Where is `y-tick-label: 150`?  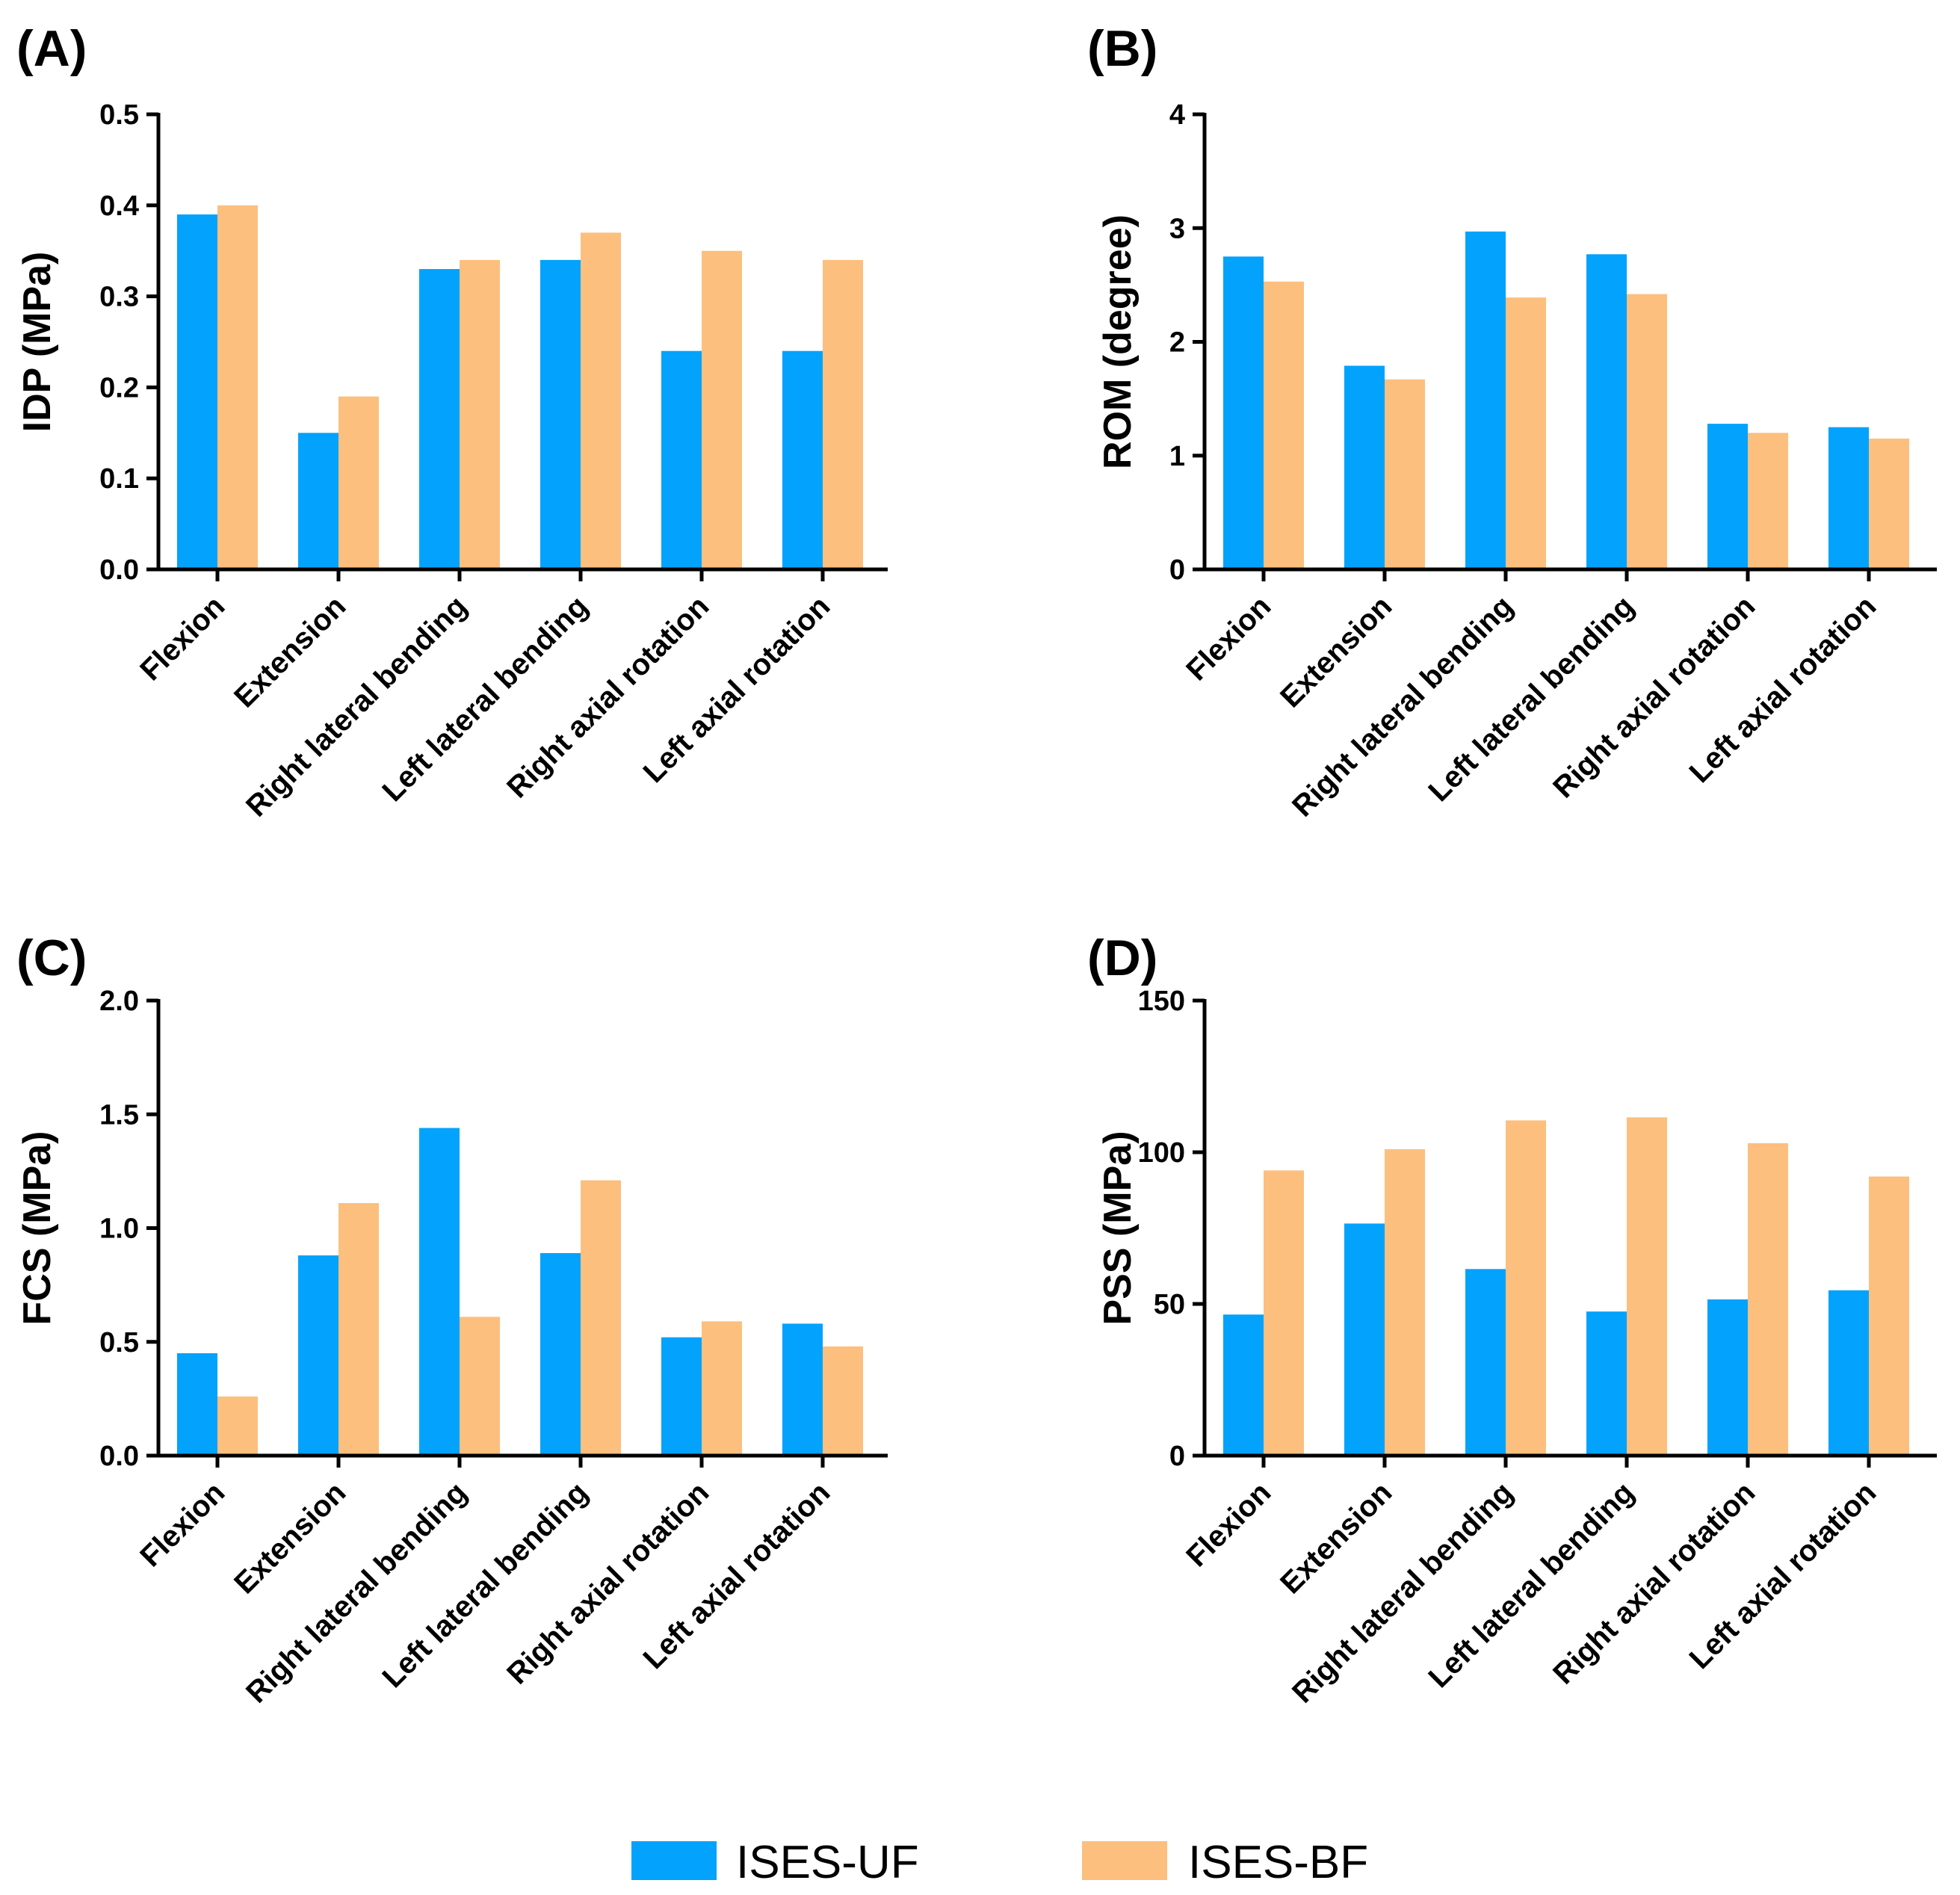 y-tick-label: 150 is located at coordinates (1161, 1002).